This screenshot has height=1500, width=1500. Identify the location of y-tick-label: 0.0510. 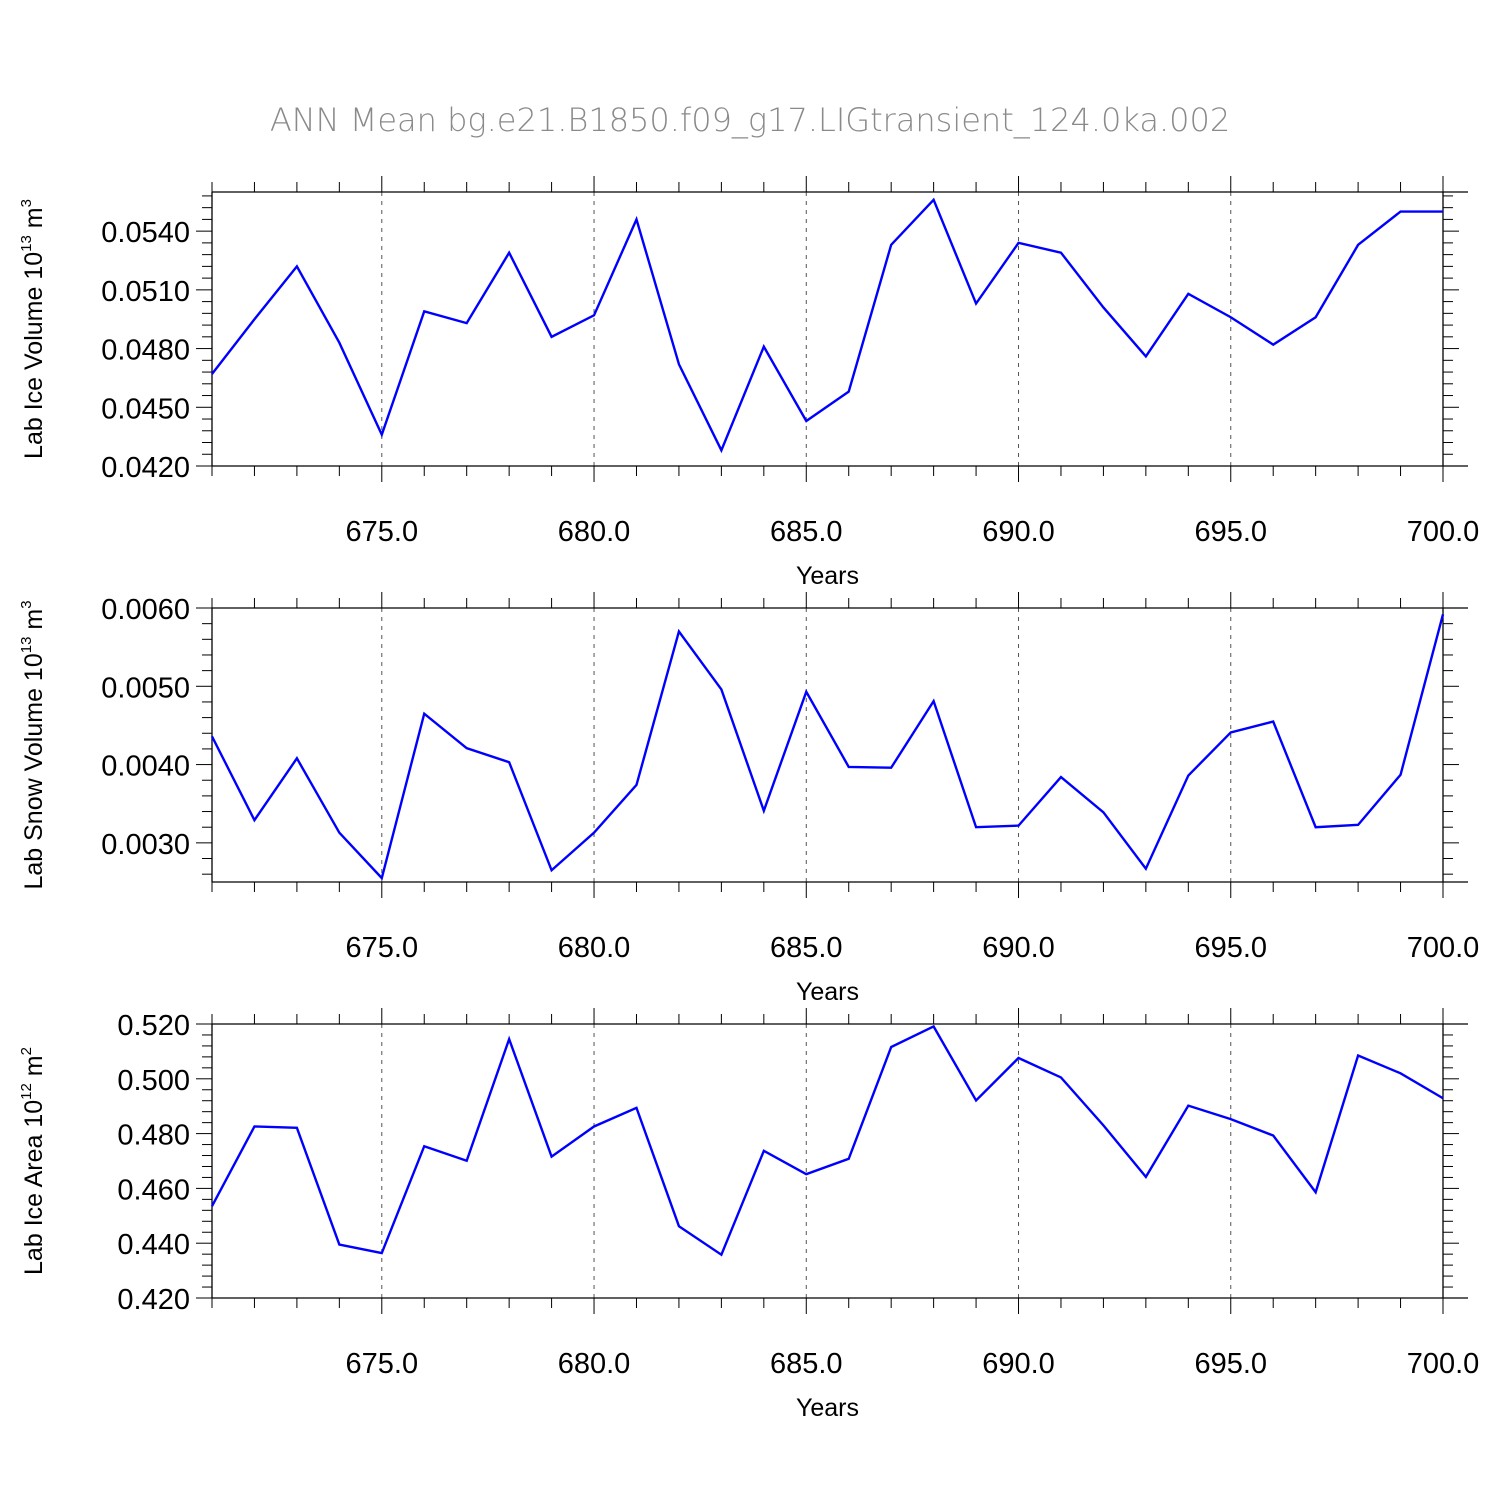
(145, 292).